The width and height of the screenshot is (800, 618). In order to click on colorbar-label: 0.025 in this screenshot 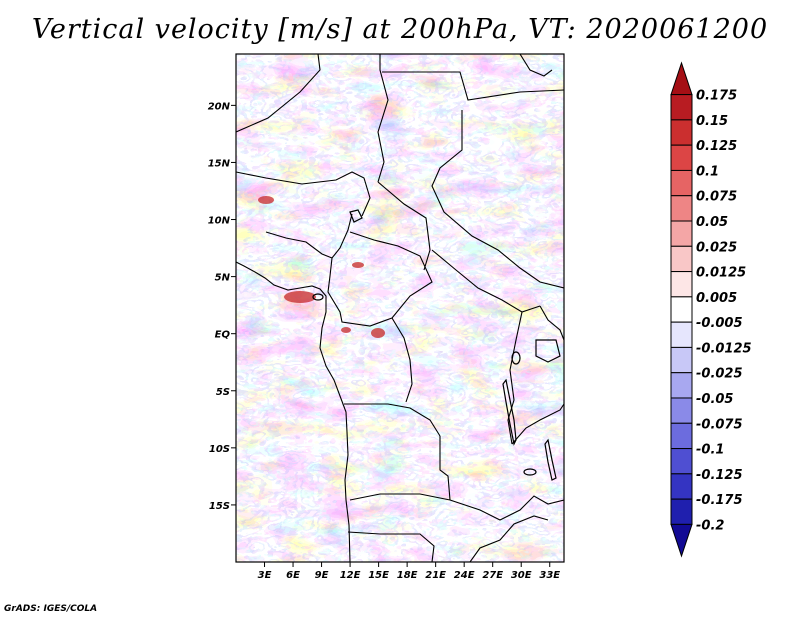, I will do `click(716, 247)`.